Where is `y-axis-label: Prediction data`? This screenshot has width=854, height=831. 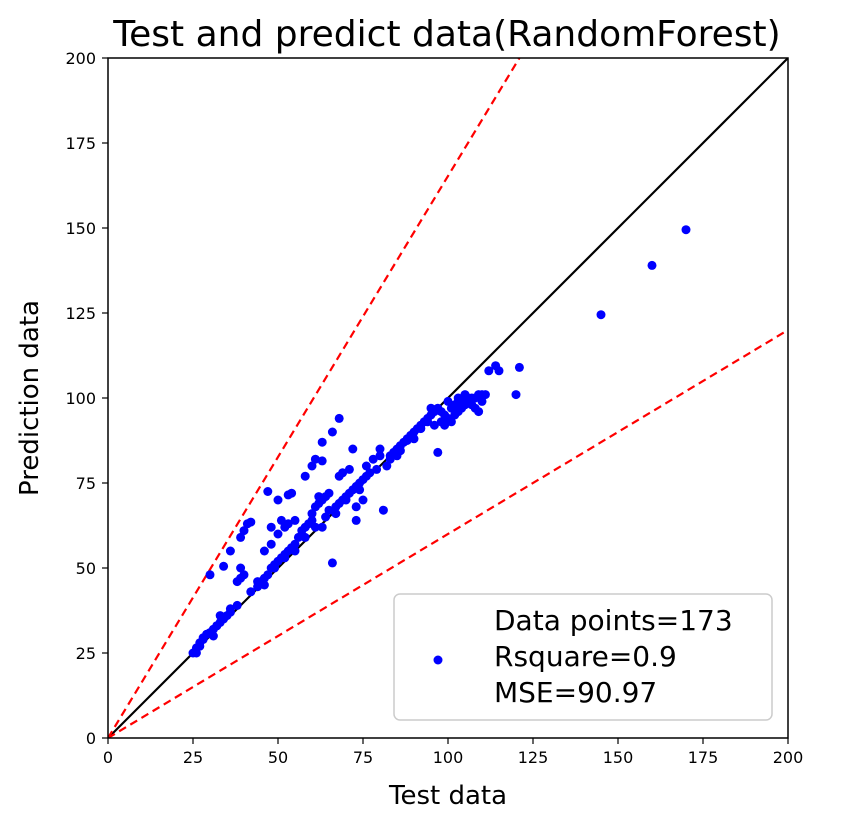
y-axis-label: Prediction data is located at coordinates (30, 398).